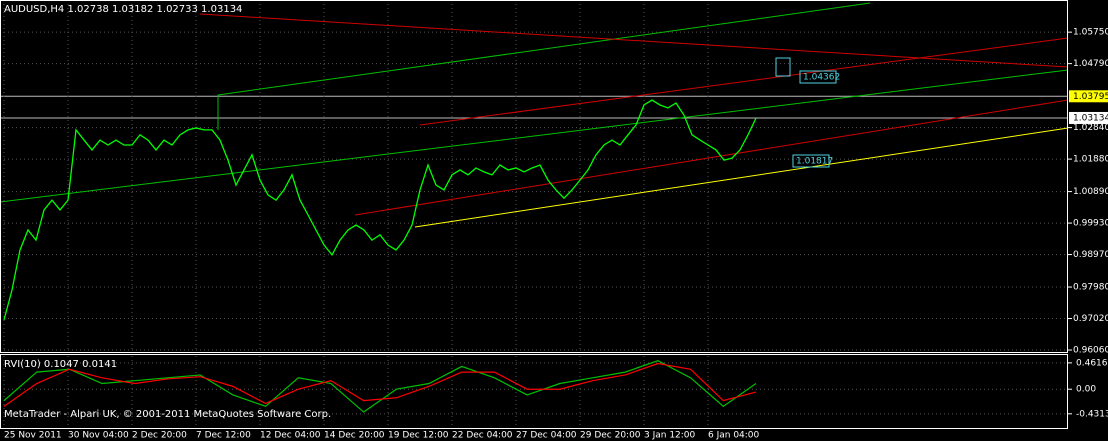 This screenshot has width=1108, height=441. I want to click on x-tick-label: 29 Dec 20:00, so click(610, 436).